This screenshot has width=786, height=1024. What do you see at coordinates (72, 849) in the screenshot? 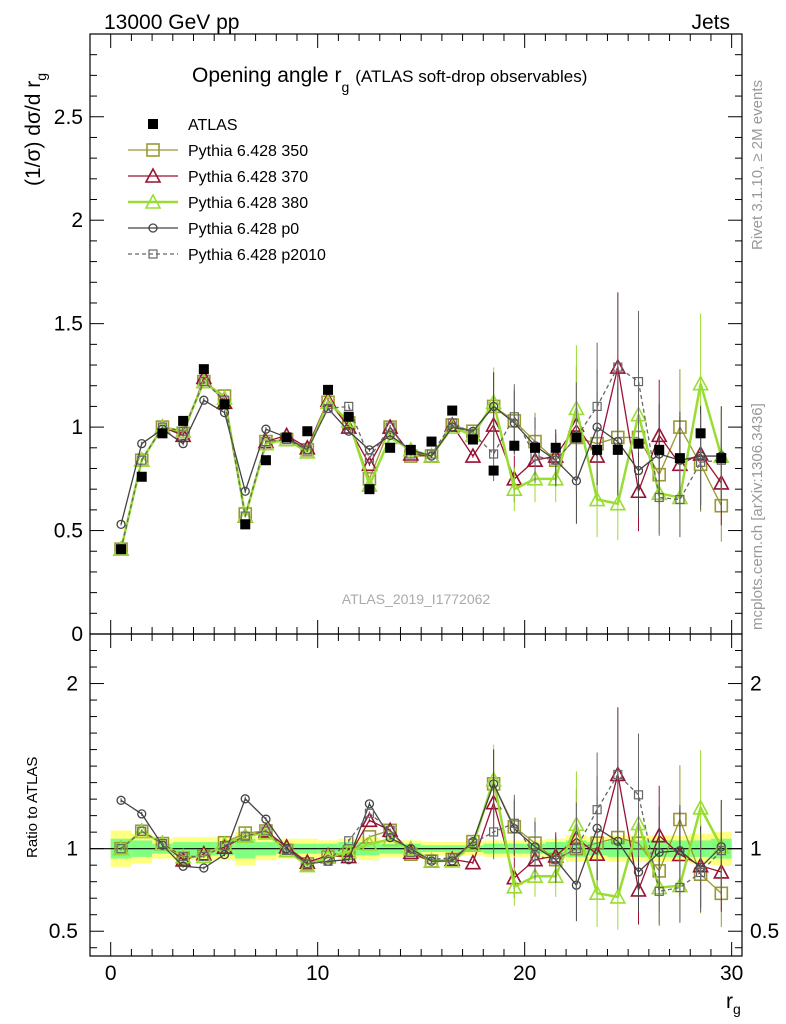
I see `ratio-y-tick-label: 1` at bounding box center [72, 849].